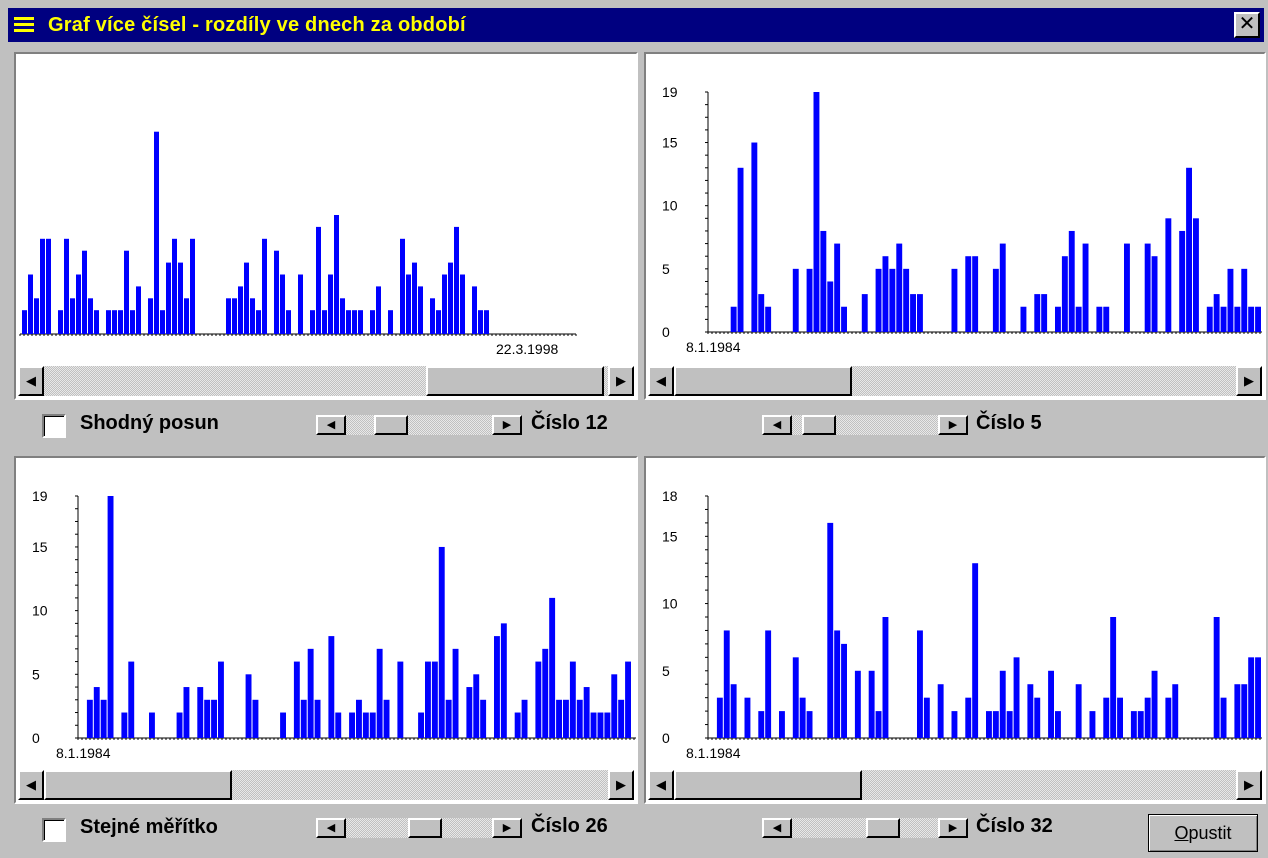 This screenshot has width=1268, height=858. I want to click on y-tick-label: 0, so click(36, 738).